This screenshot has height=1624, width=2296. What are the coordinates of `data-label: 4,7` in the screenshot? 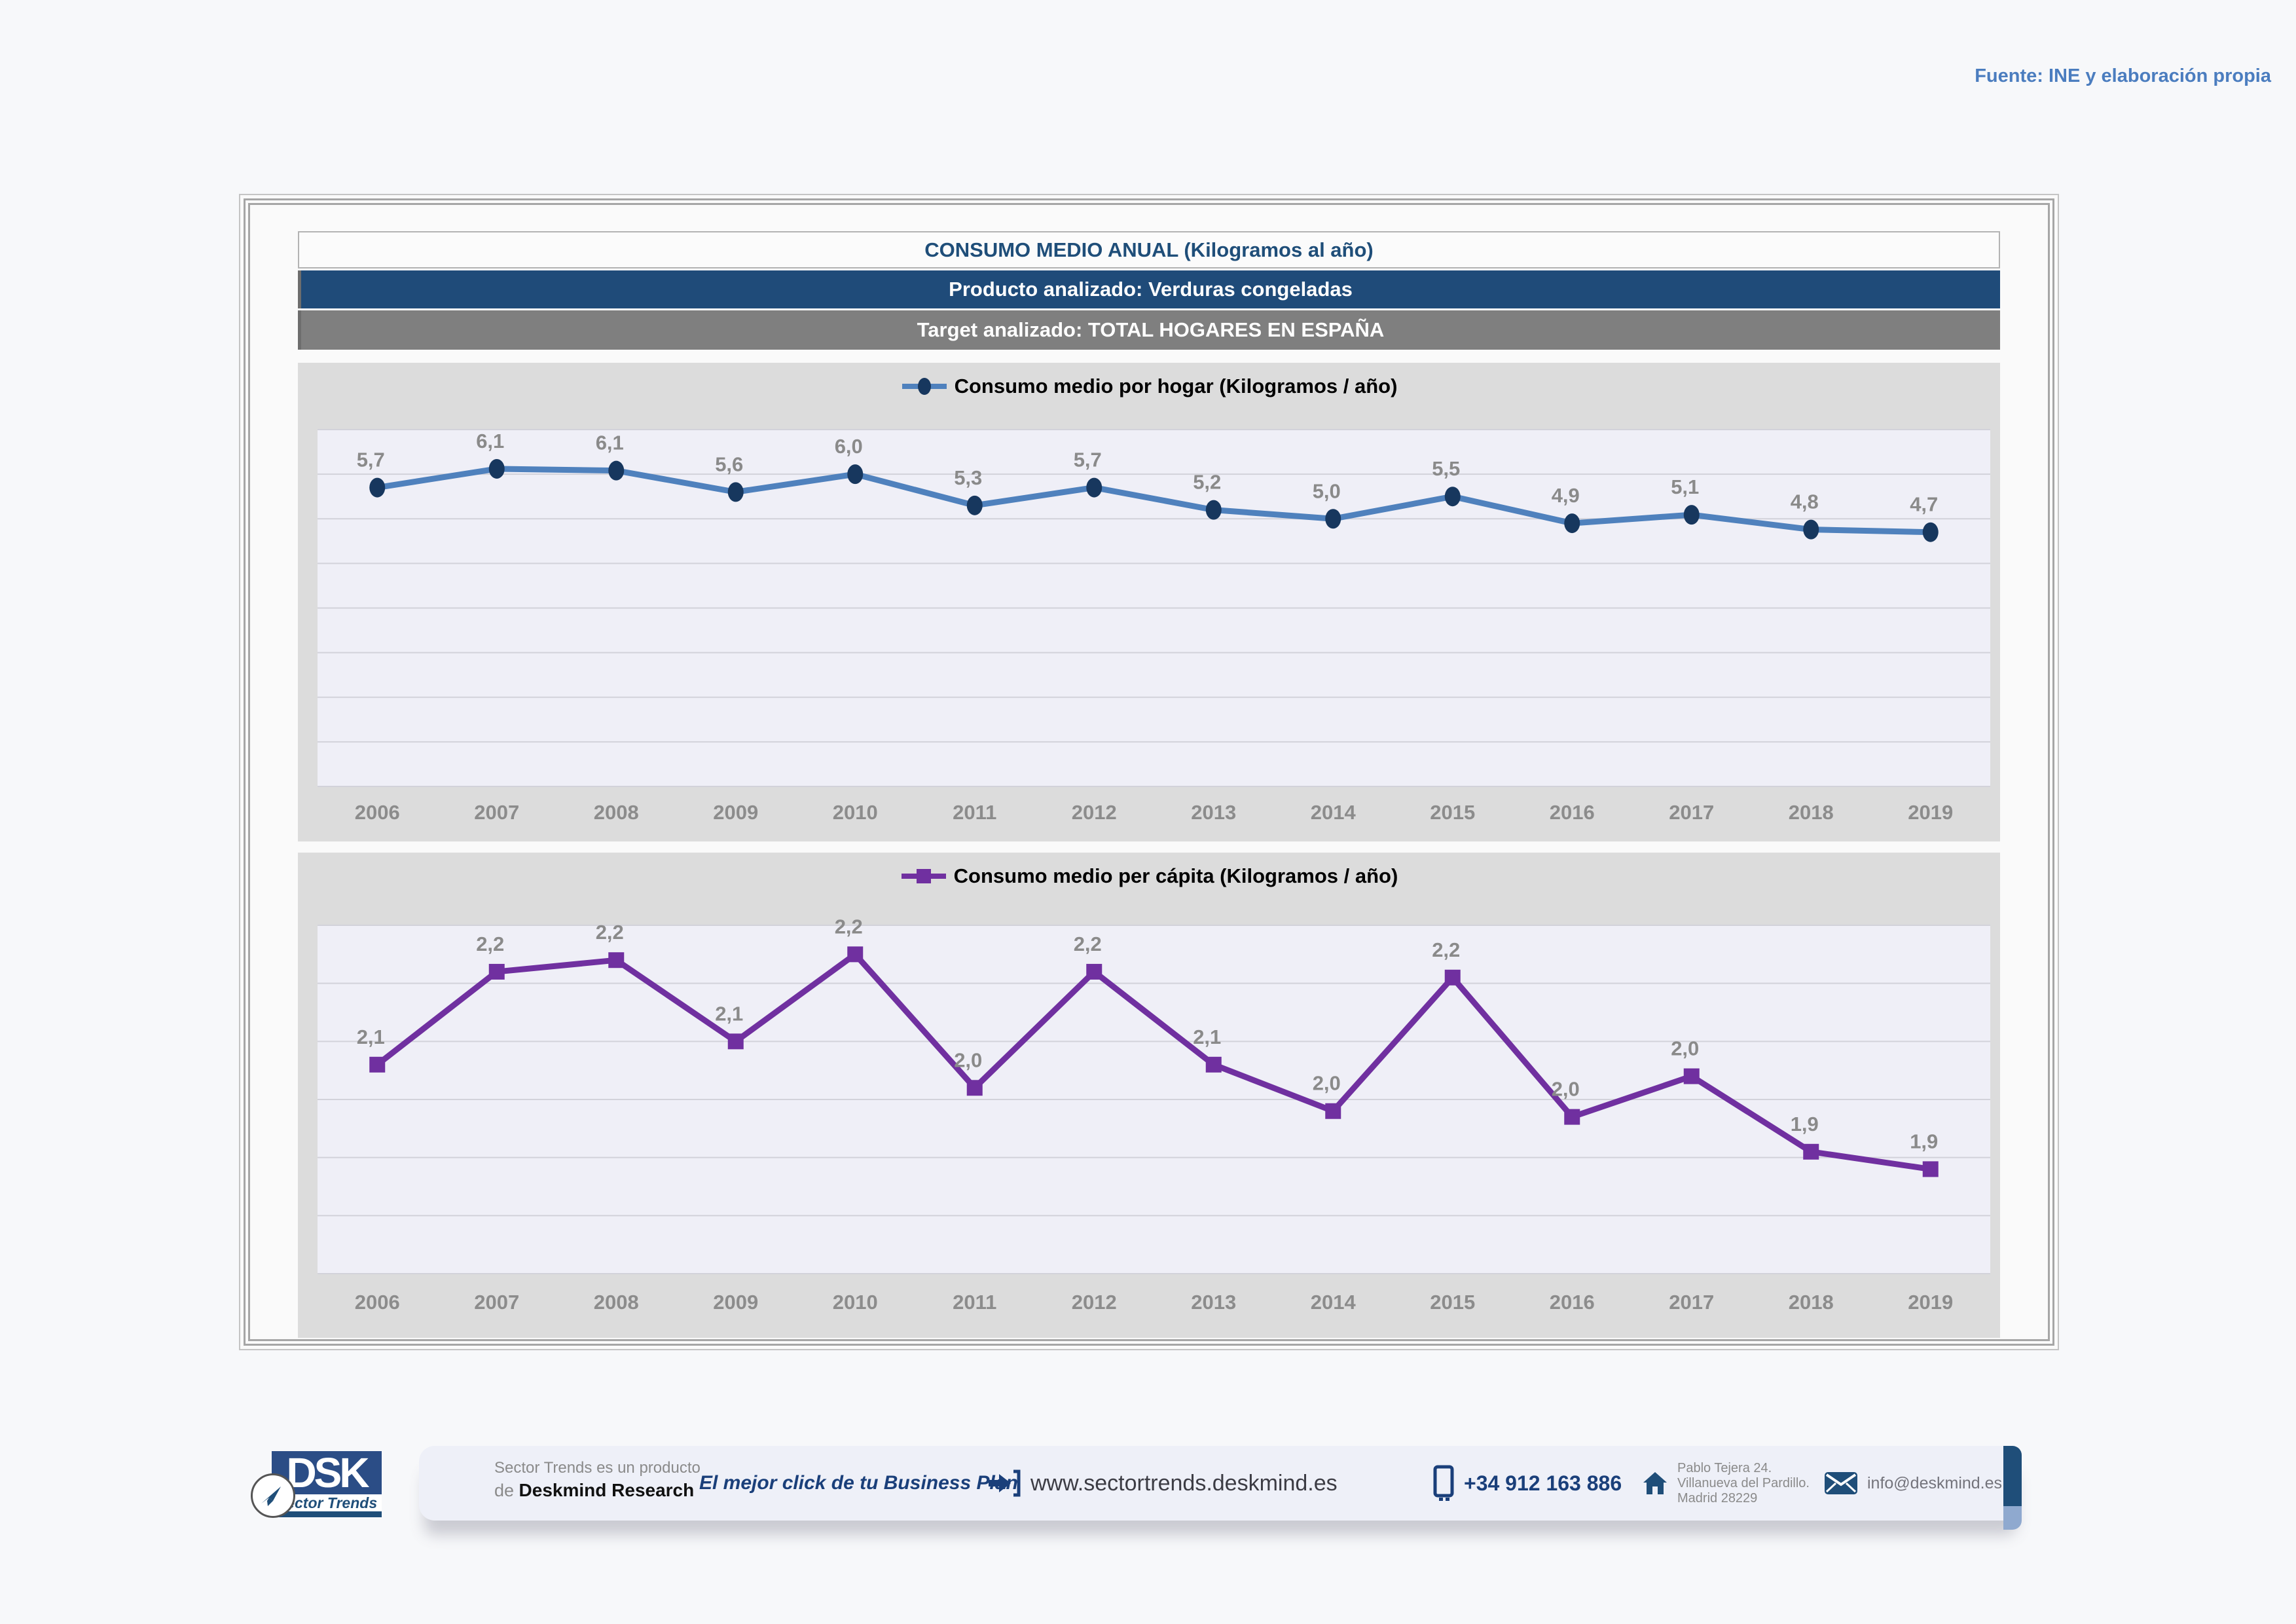 It's located at (1924, 504).